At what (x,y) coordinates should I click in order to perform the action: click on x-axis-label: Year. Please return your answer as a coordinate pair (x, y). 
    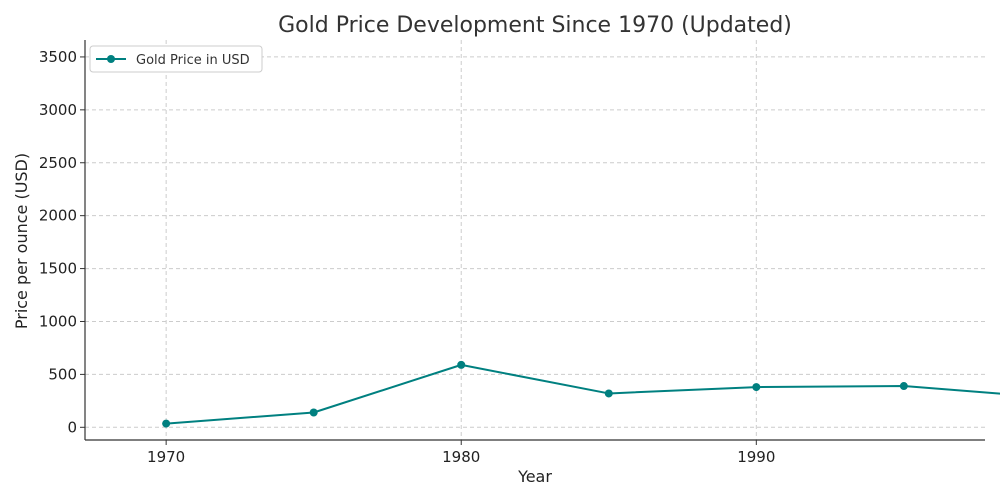
    Looking at the image, I should click on (534, 476).